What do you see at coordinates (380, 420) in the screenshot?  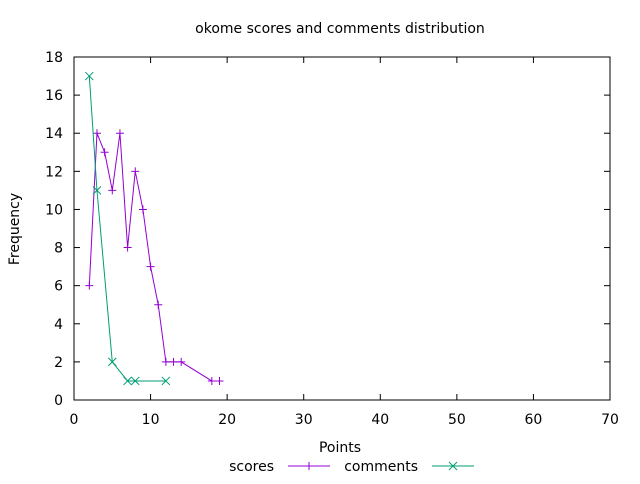 I see `x-tick-label: 40` at bounding box center [380, 420].